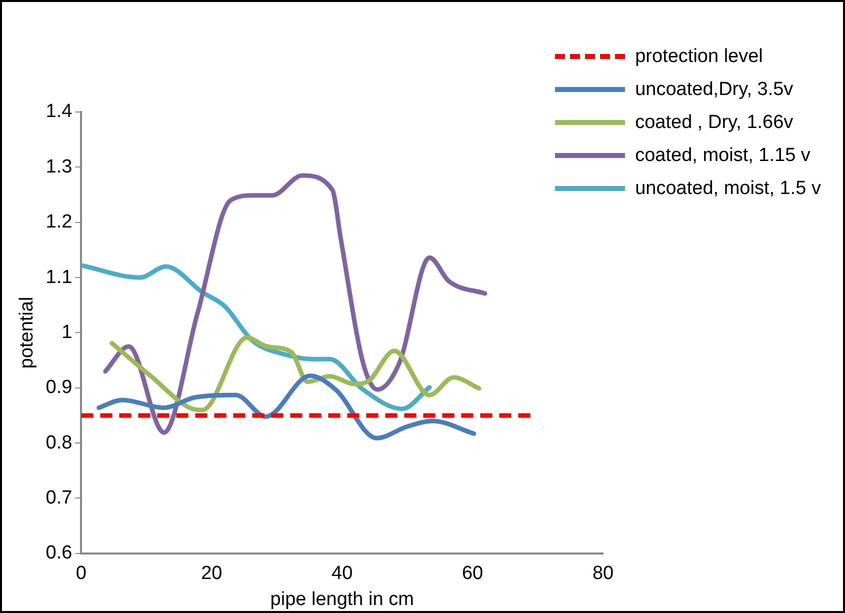  What do you see at coordinates (59, 443) in the screenshot?
I see `y-tick-label: 0.8` at bounding box center [59, 443].